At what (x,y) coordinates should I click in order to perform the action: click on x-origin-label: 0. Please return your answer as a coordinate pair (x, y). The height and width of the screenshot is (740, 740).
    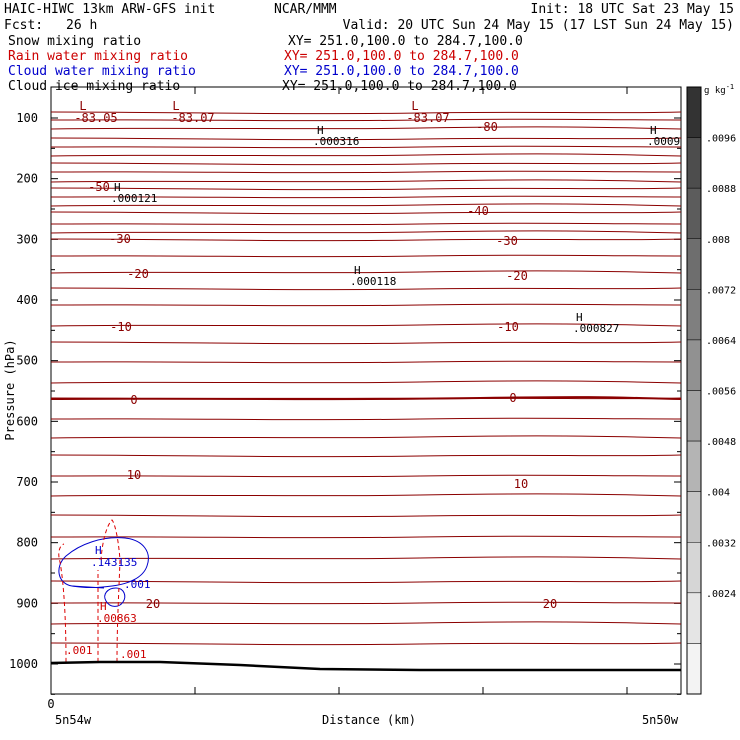
    Looking at the image, I should click on (50, 704).